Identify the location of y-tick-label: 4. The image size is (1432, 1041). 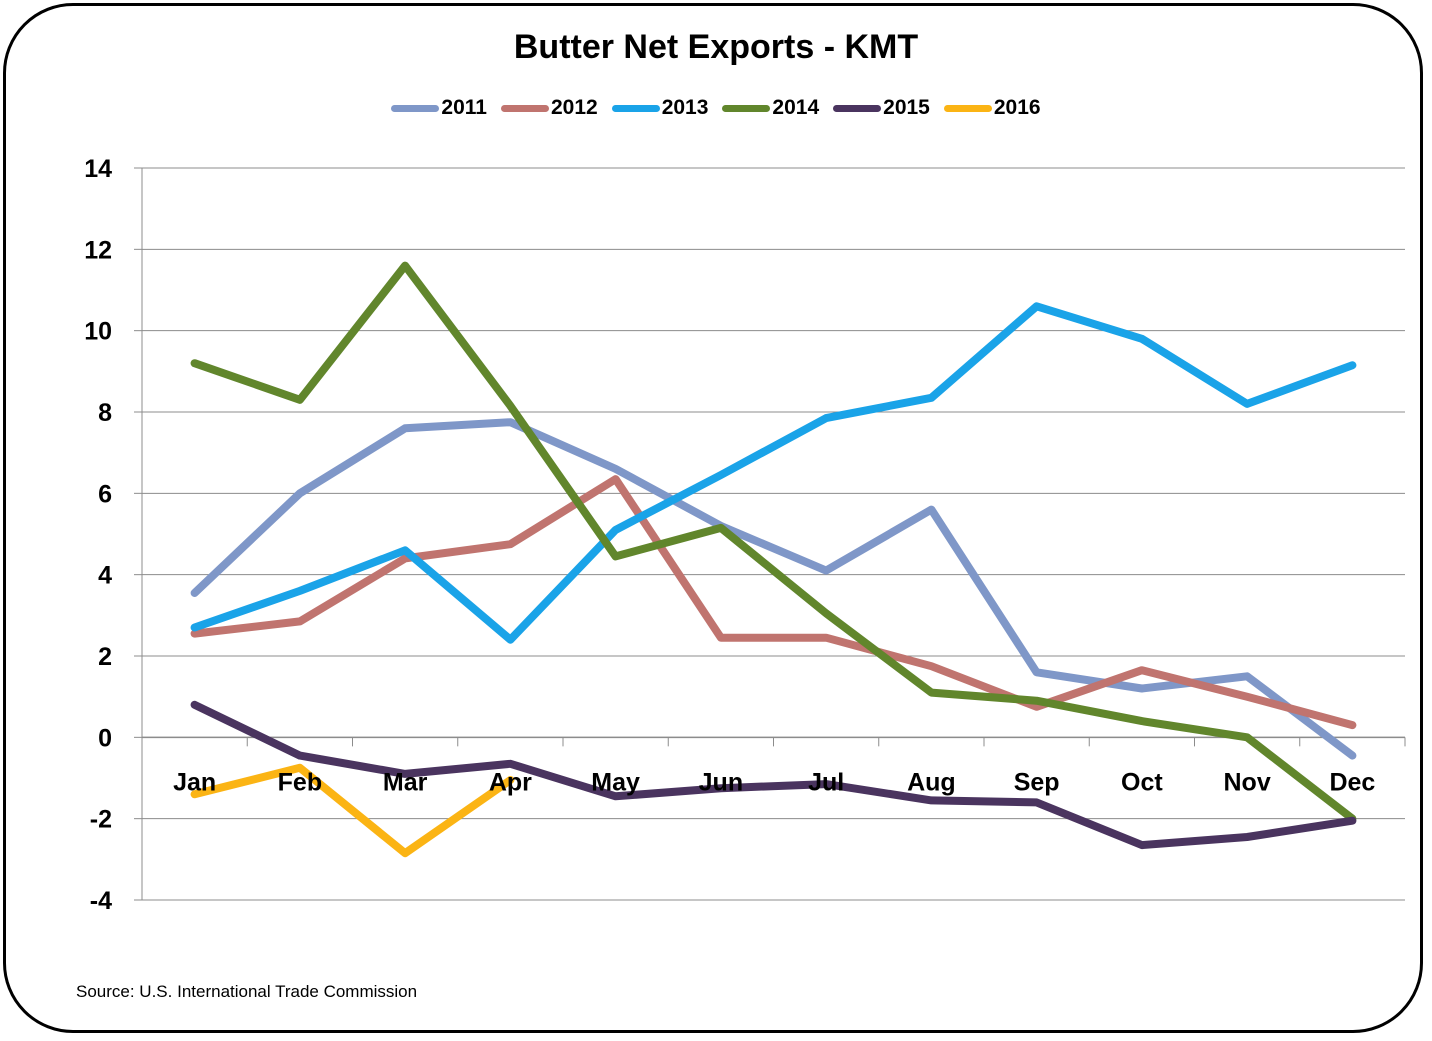
(105, 576).